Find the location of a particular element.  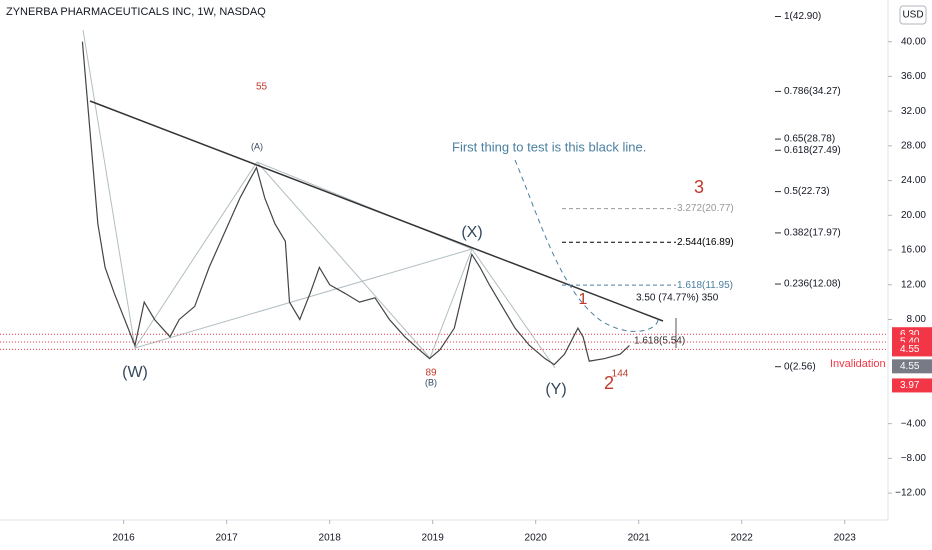

y-tick-label: −8.00 is located at coordinates (914, 458).